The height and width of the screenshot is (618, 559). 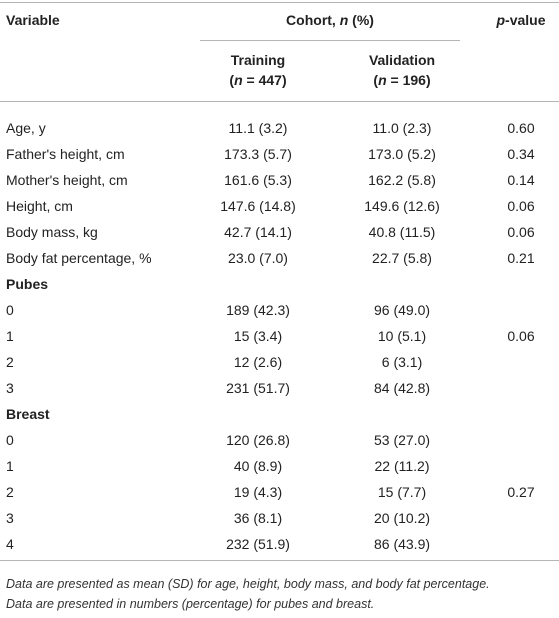 What do you see at coordinates (402, 492) in the screenshot?
I see `validation-cell: 15 (7.7)` at bounding box center [402, 492].